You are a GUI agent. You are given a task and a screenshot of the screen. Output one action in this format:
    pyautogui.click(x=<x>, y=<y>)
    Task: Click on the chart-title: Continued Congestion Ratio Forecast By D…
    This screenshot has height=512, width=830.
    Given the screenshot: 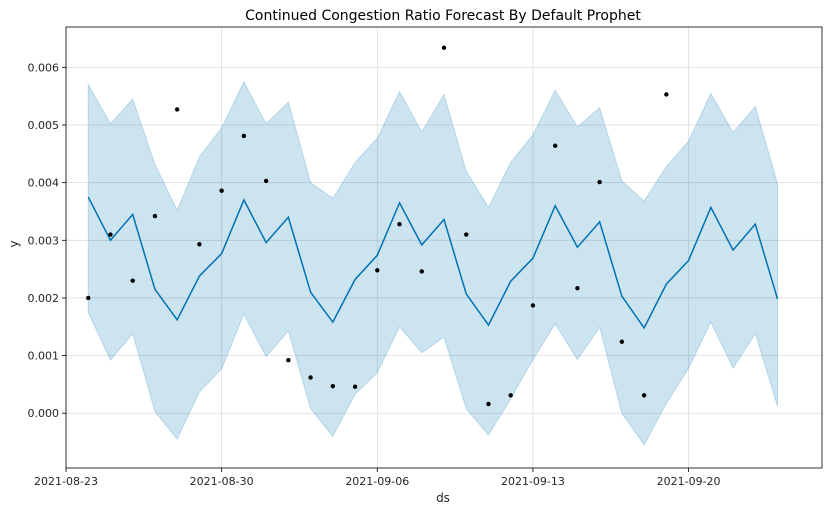 What is the action you would take?
    pyautogui.click(x=443, y=16)
    